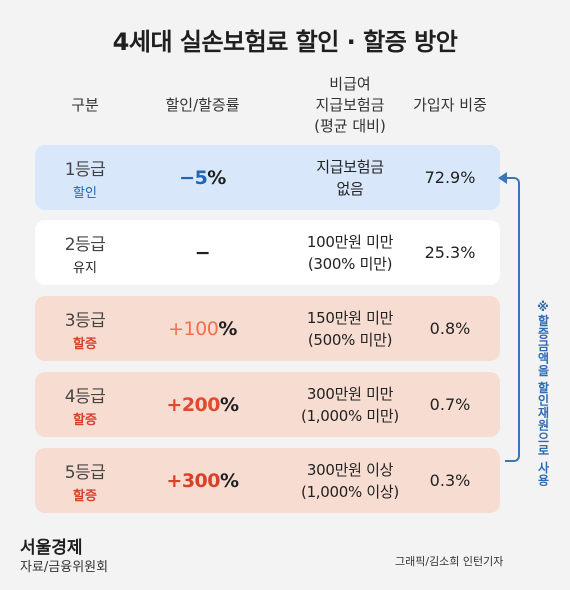 This screenshot has height=590, width=570. I want to click on header-benefit-line1: 비급여, so click(350, 84).